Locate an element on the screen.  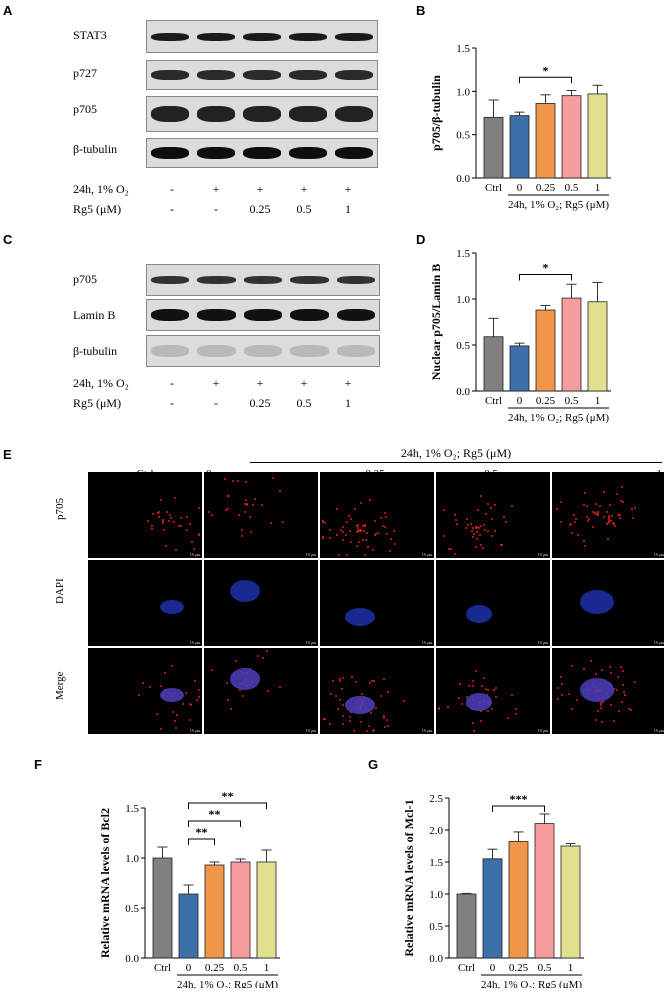
blot-row-label: p705 is located at coordinates (85, 109).